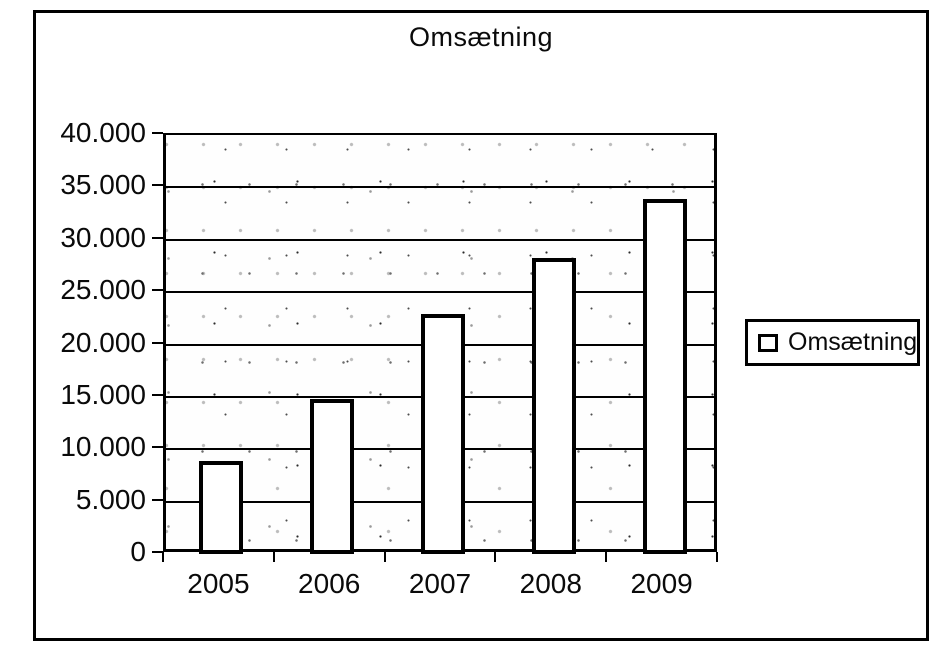  Describe the element at coordinates (103, 237) in the screenshot. I see `y-axis-label: 30.000` at that location.